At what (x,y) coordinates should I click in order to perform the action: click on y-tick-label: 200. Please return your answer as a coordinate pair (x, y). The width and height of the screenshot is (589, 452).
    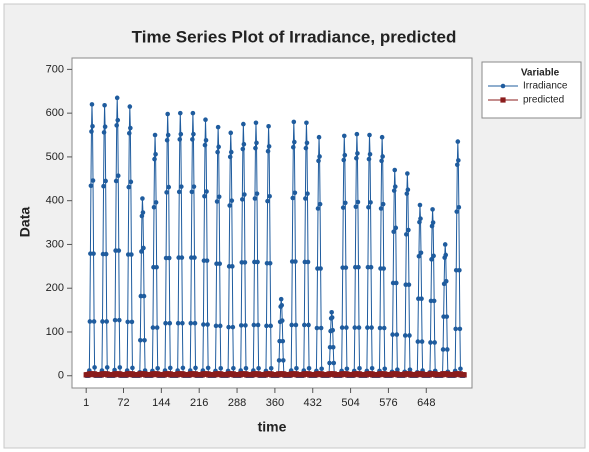
    Looking at the image, I should click on (55, 288).